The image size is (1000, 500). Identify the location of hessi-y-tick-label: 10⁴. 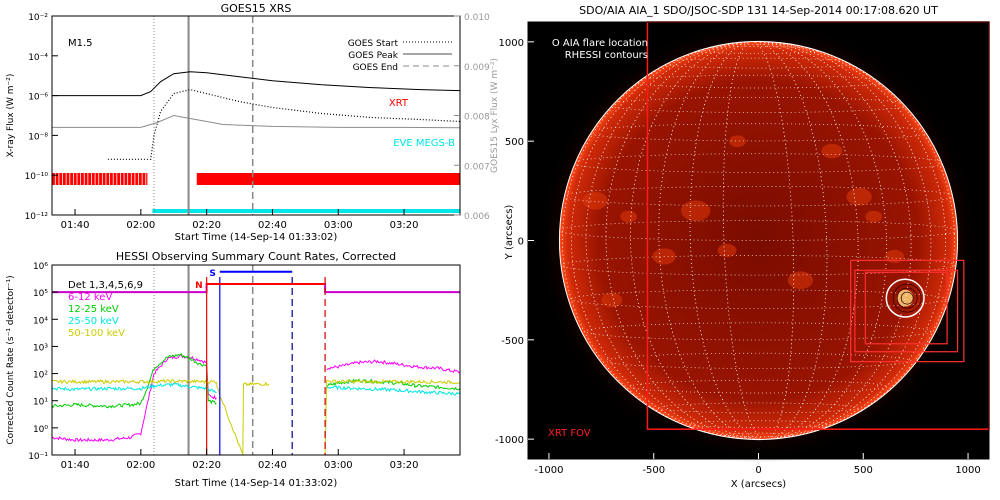
(40, 321).